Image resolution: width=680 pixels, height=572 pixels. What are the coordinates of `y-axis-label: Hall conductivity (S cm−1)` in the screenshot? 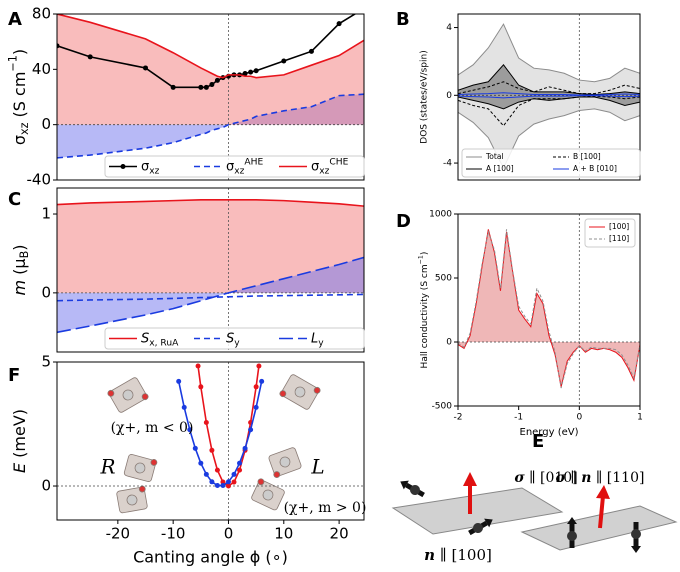 It's located at (423, 310).